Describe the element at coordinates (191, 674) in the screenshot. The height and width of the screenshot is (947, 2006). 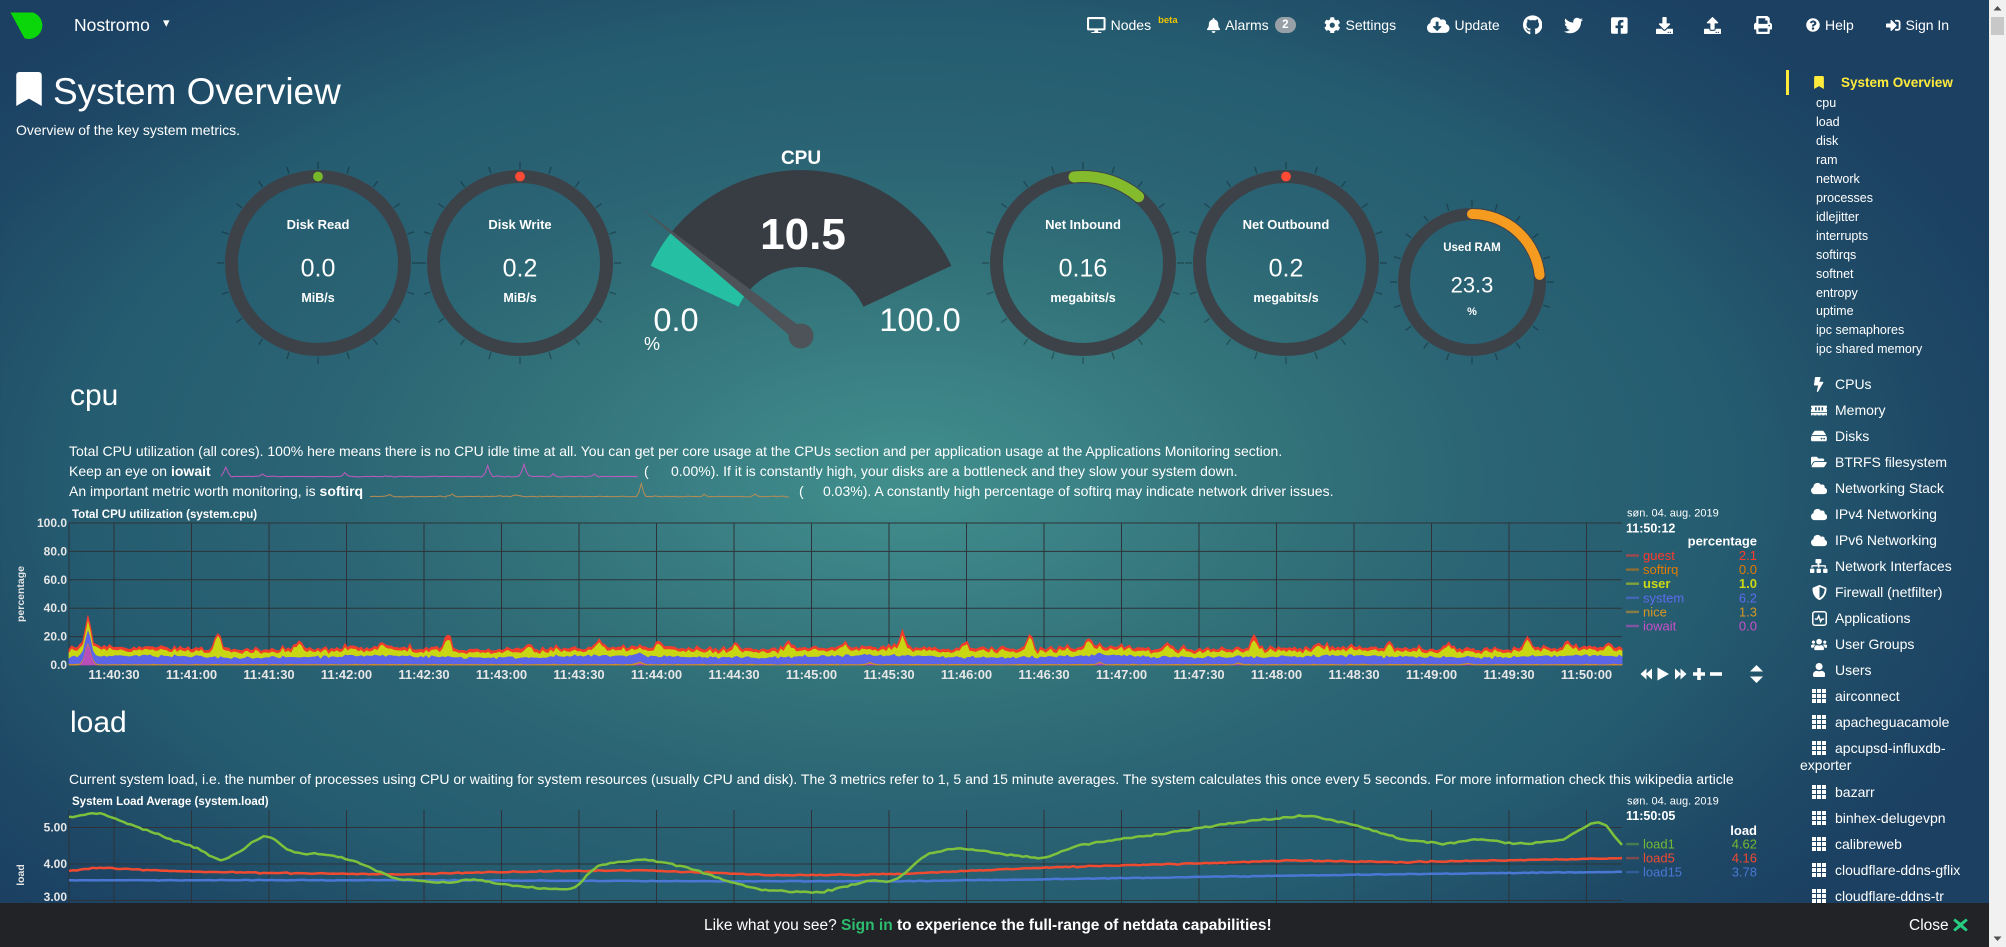
I see `svg-text: 11:41:00` at that location.